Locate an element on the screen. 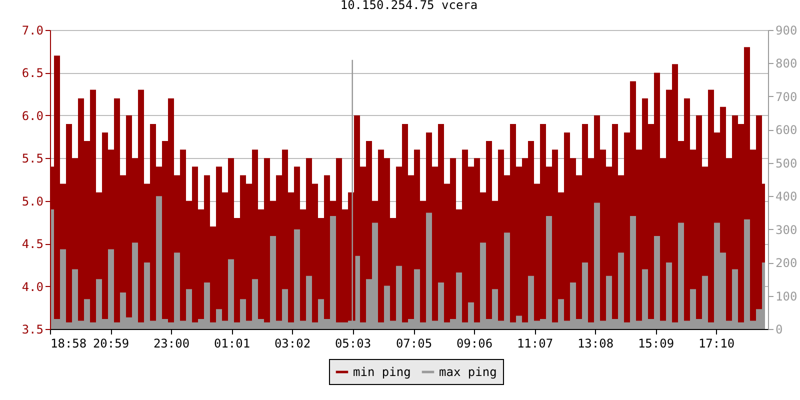 Image resolution: width=800 pixels, height=400 pixels. y2-tick-label: 400 is located at coordinates (787, 197).